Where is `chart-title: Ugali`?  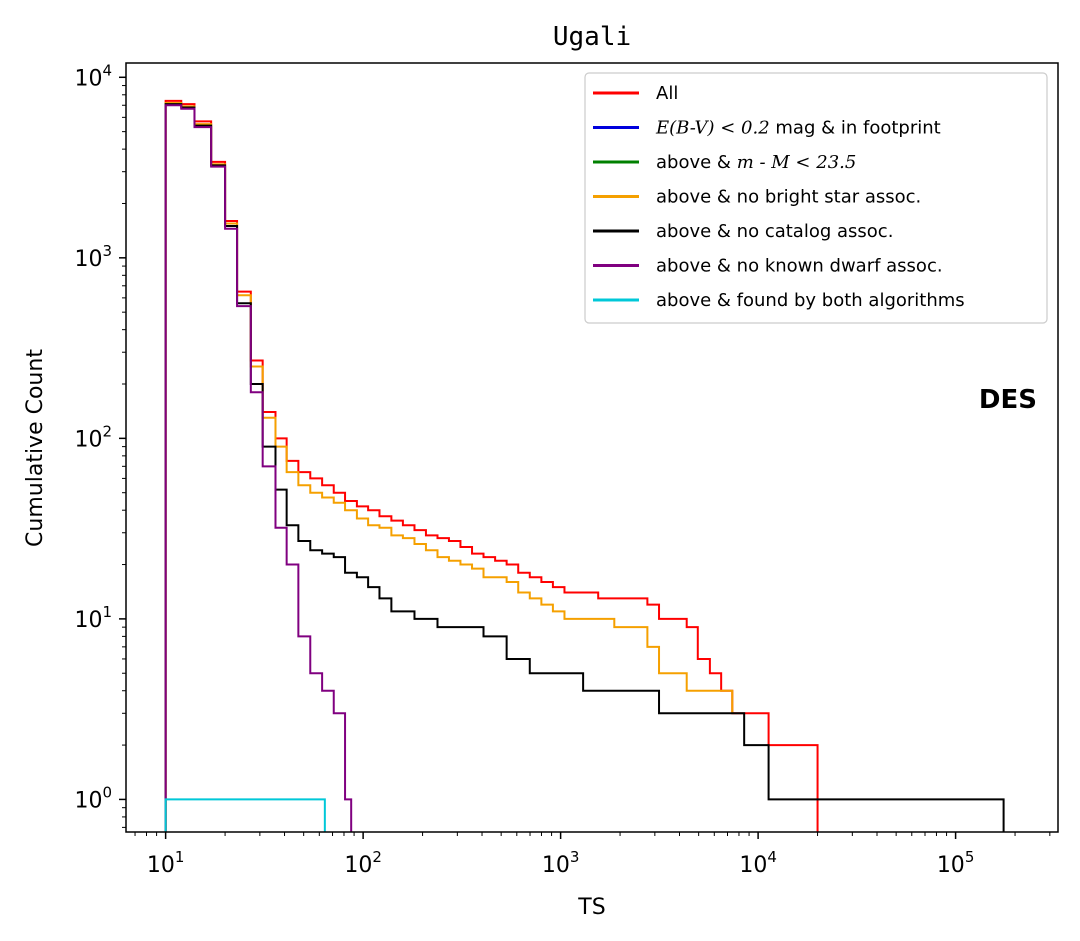
chart-title: Ugali is located at coordinates (592, 37).